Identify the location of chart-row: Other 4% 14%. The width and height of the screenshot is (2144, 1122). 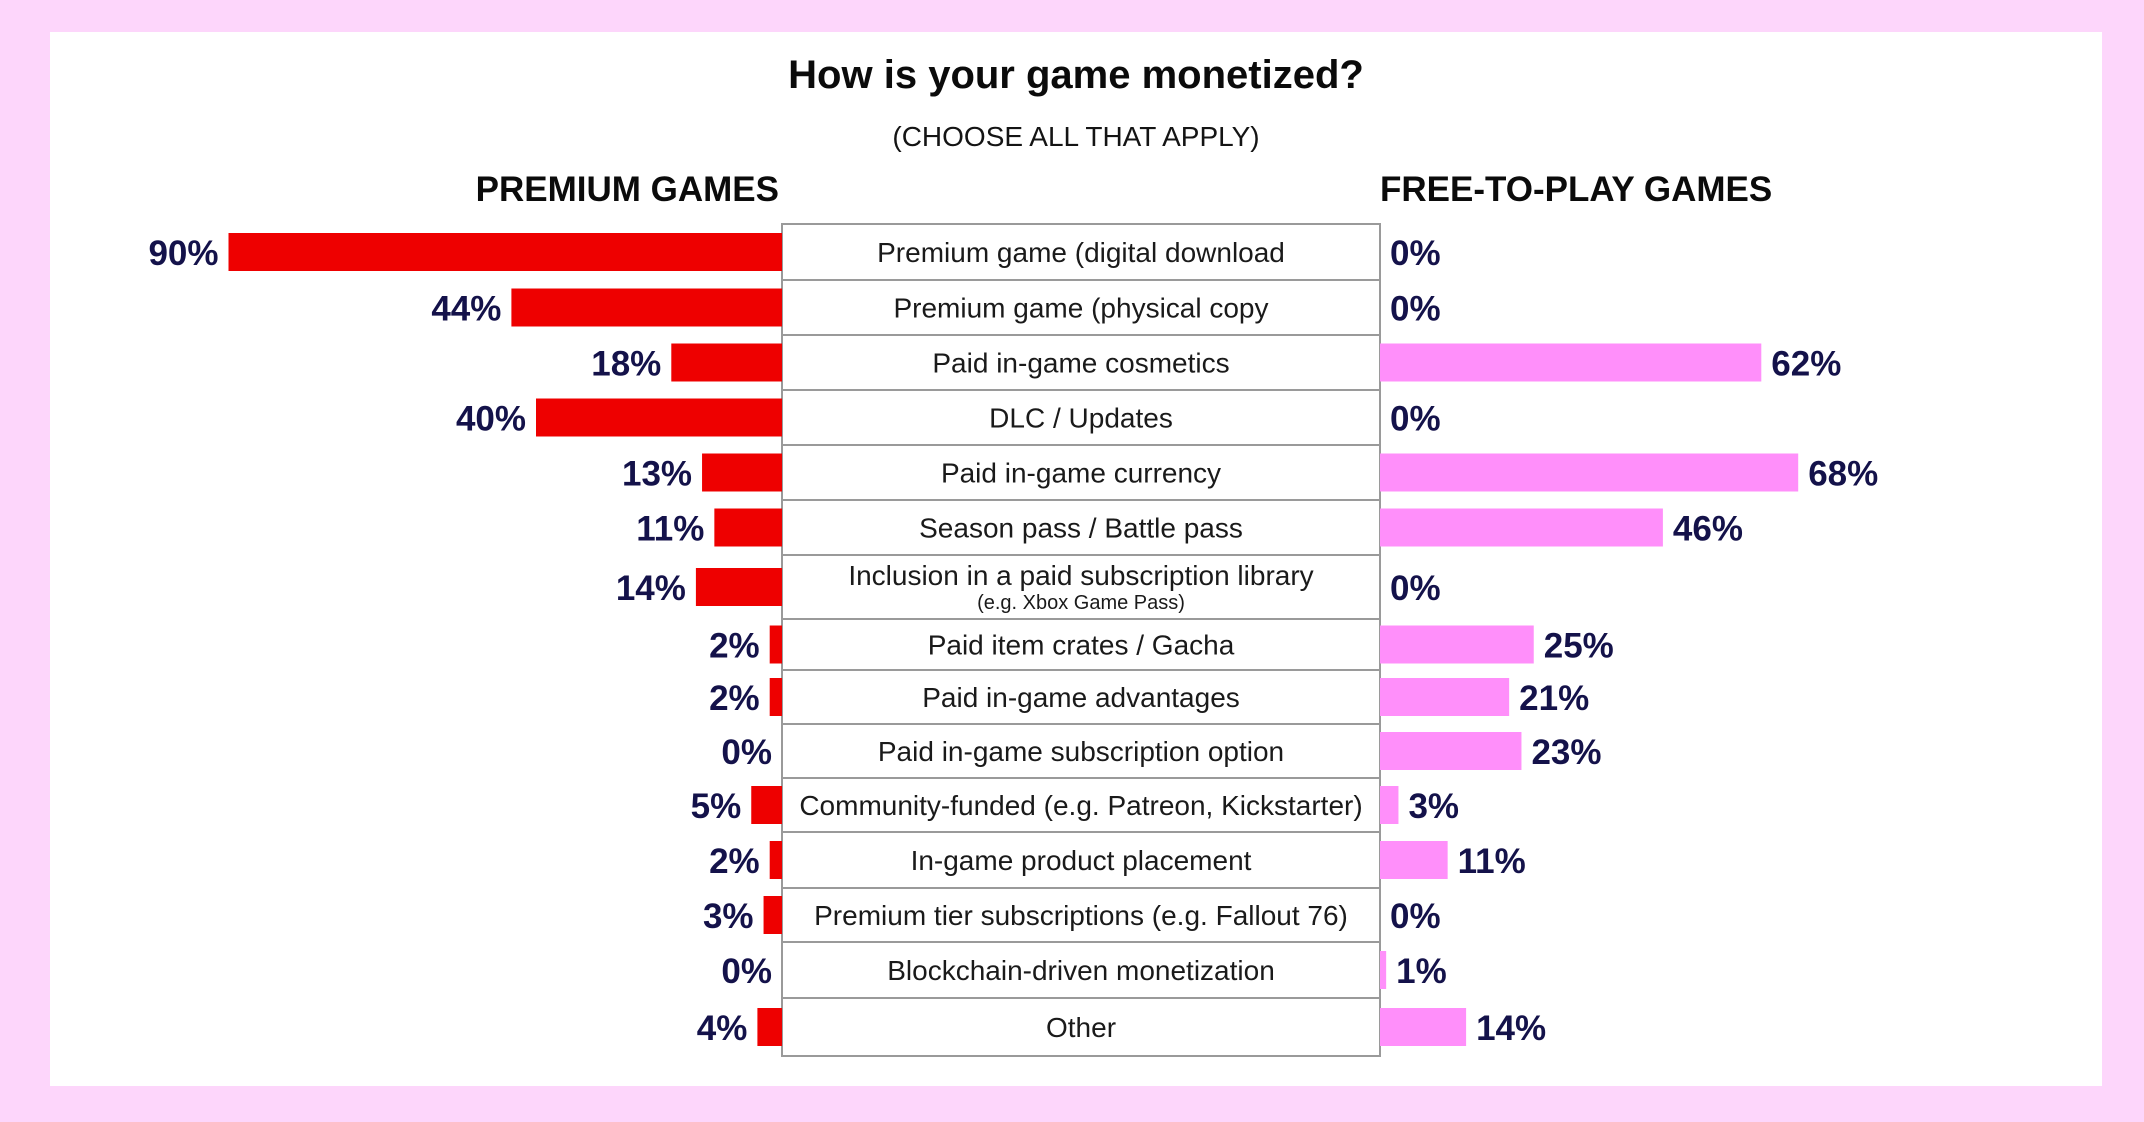
(1121, 1022).